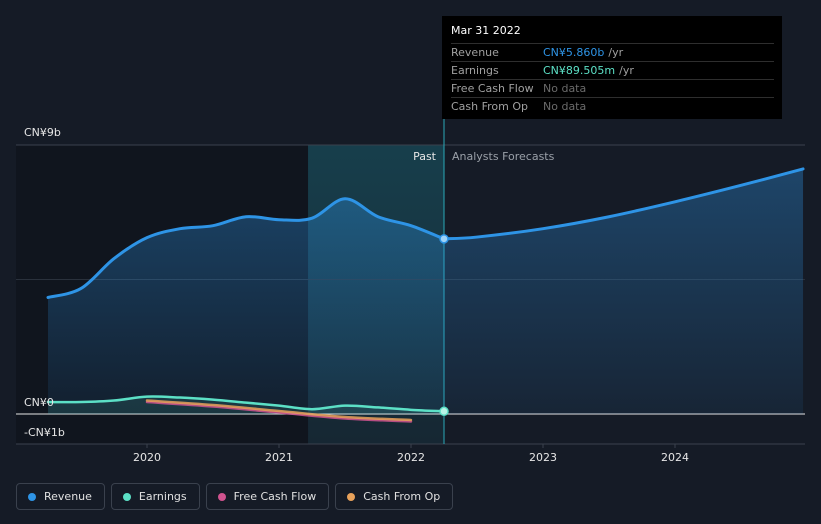 The width and height of the screenshot is (821, 524). What do you see at coordinates (490, 106) in the screenshot?
I see `tooltip-label: Cash From Op` at bounding box center [490, 106].